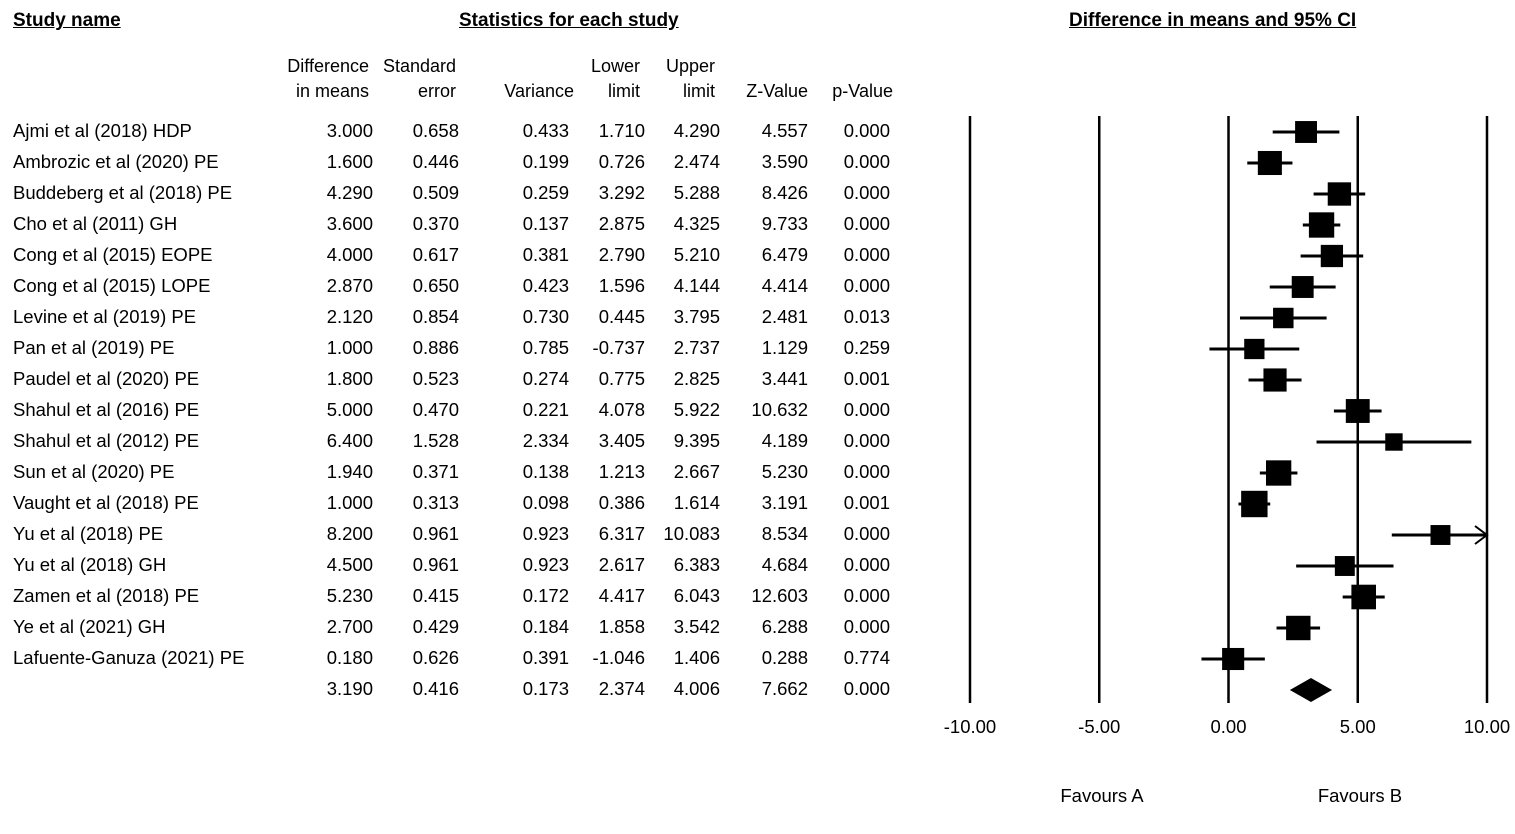 This screenshot has width=1515, height=834. Describe the element at coordinates (1213, 20) in the screenshot. I see `plot-header: Difference in means and 95% CI` at that location.